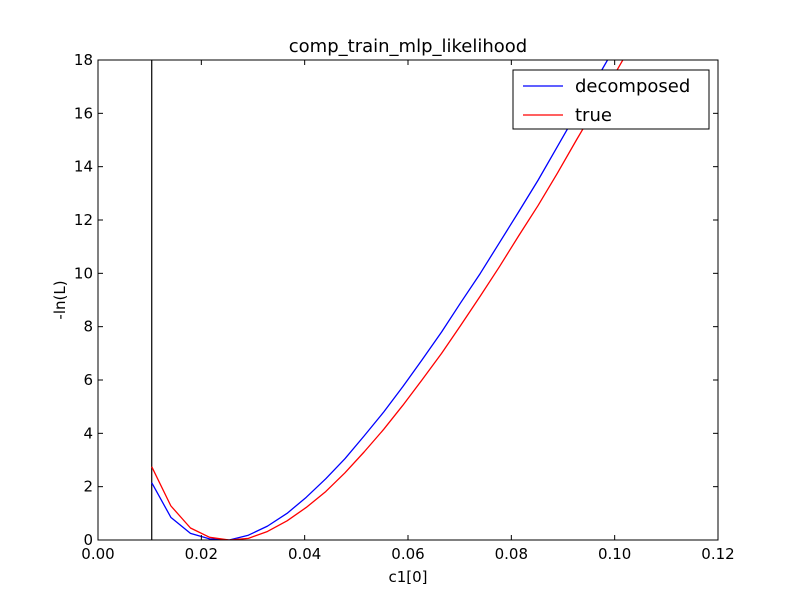 The height and width of the screenshot is (600, 800). What do you see at coordinates (511, 554) in the screenshot?
I see `x-tick-label: 0.08` at bounding box center [511, 554].